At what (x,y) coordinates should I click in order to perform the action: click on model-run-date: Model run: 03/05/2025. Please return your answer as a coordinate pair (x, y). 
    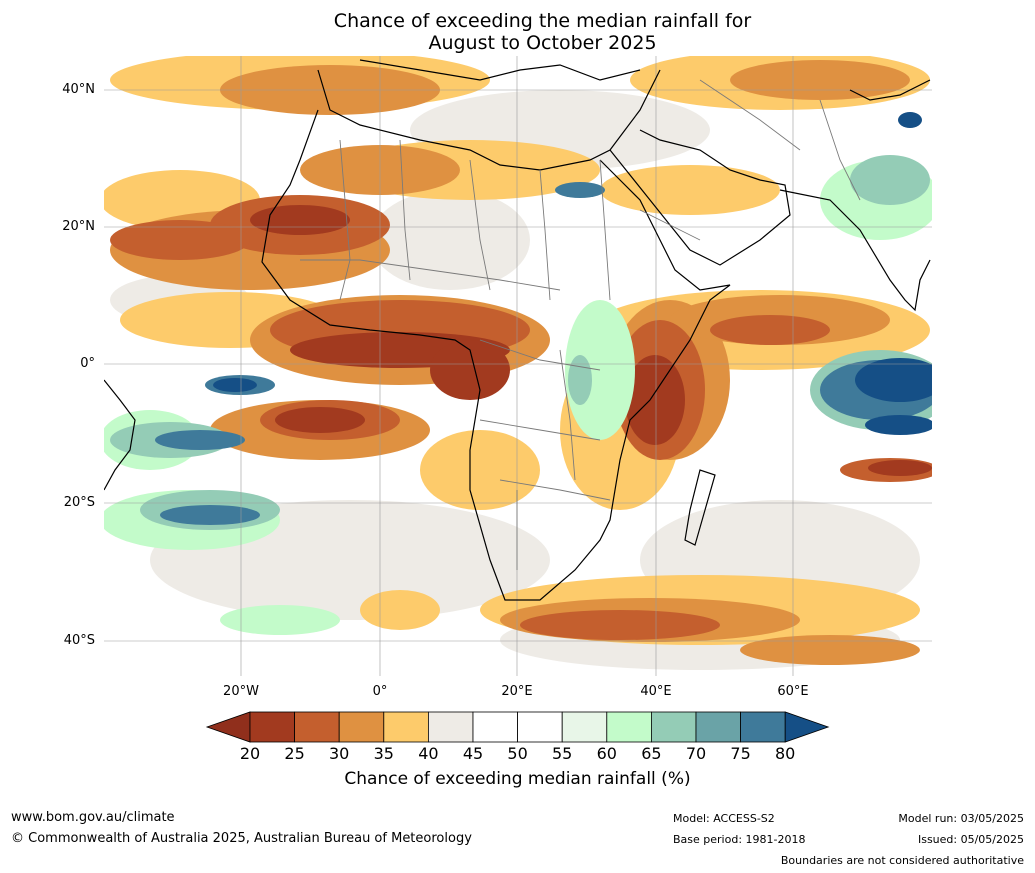
    Looking at the image, I should click on (961, 818).